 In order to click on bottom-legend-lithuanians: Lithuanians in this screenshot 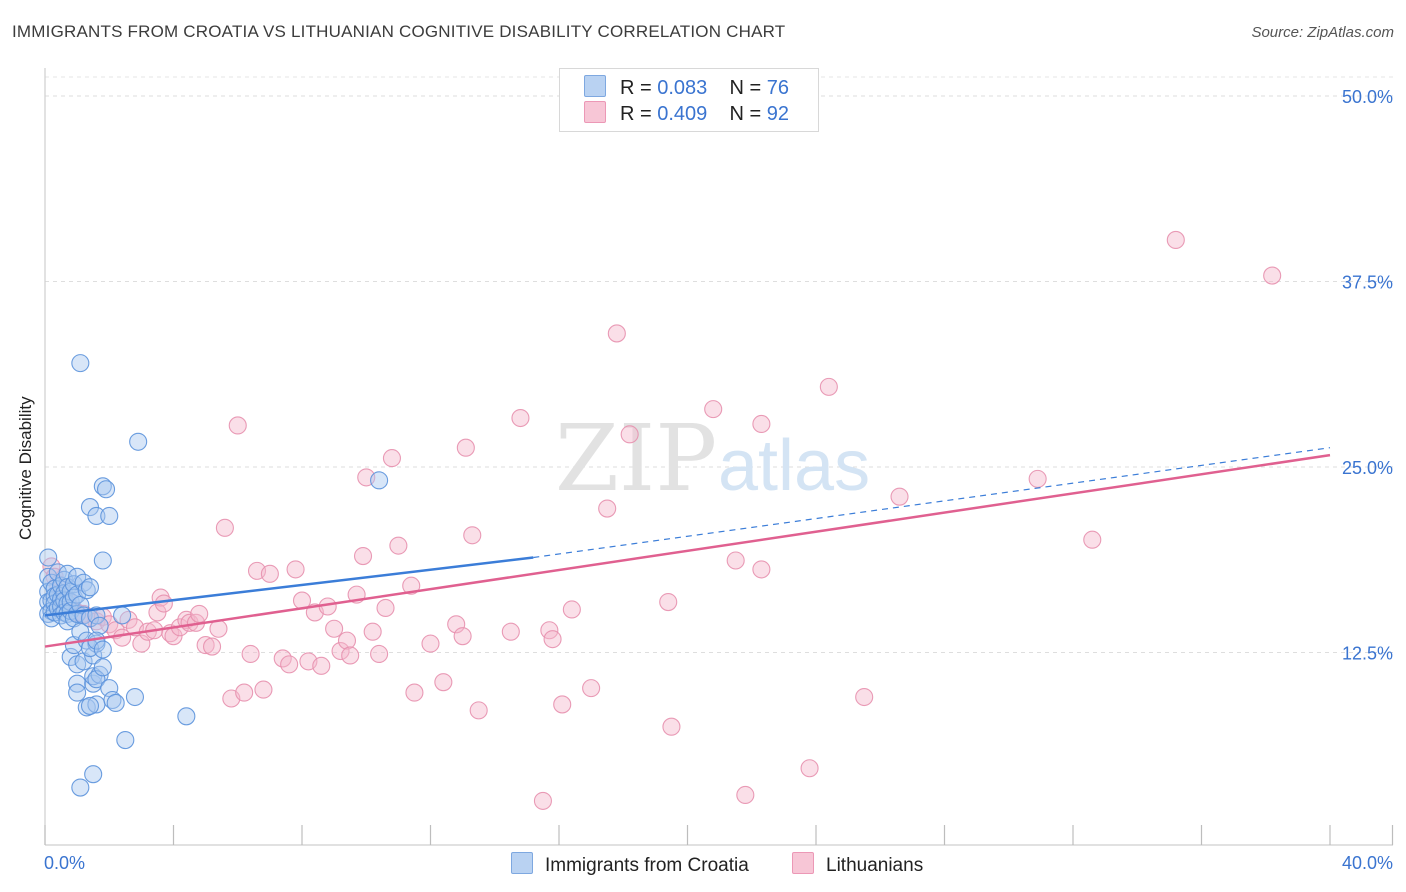, I will do `click(857, 864)`.